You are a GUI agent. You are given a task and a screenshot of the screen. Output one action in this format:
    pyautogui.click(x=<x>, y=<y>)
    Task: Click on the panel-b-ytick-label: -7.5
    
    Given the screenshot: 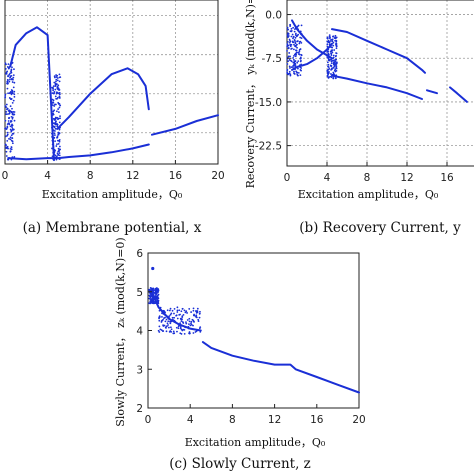 What is the action you would take?
    pyautogui.click(x=272, y=59)
    